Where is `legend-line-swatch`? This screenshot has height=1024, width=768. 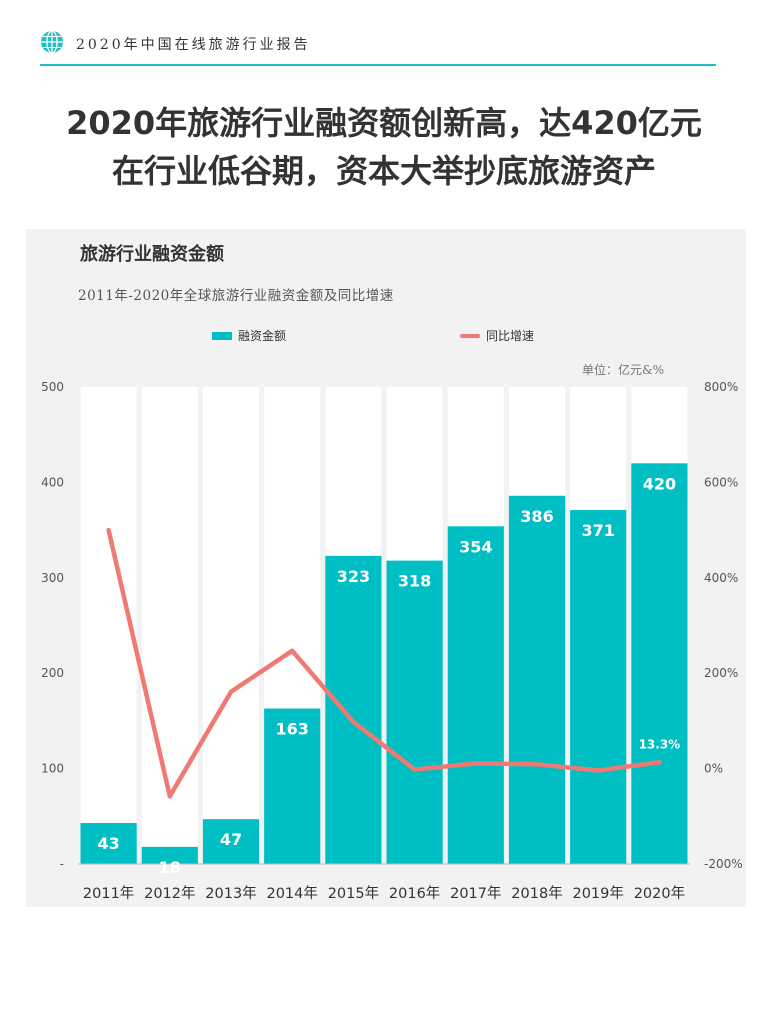
legend-line-swatch is located at coordinates (470, 335).